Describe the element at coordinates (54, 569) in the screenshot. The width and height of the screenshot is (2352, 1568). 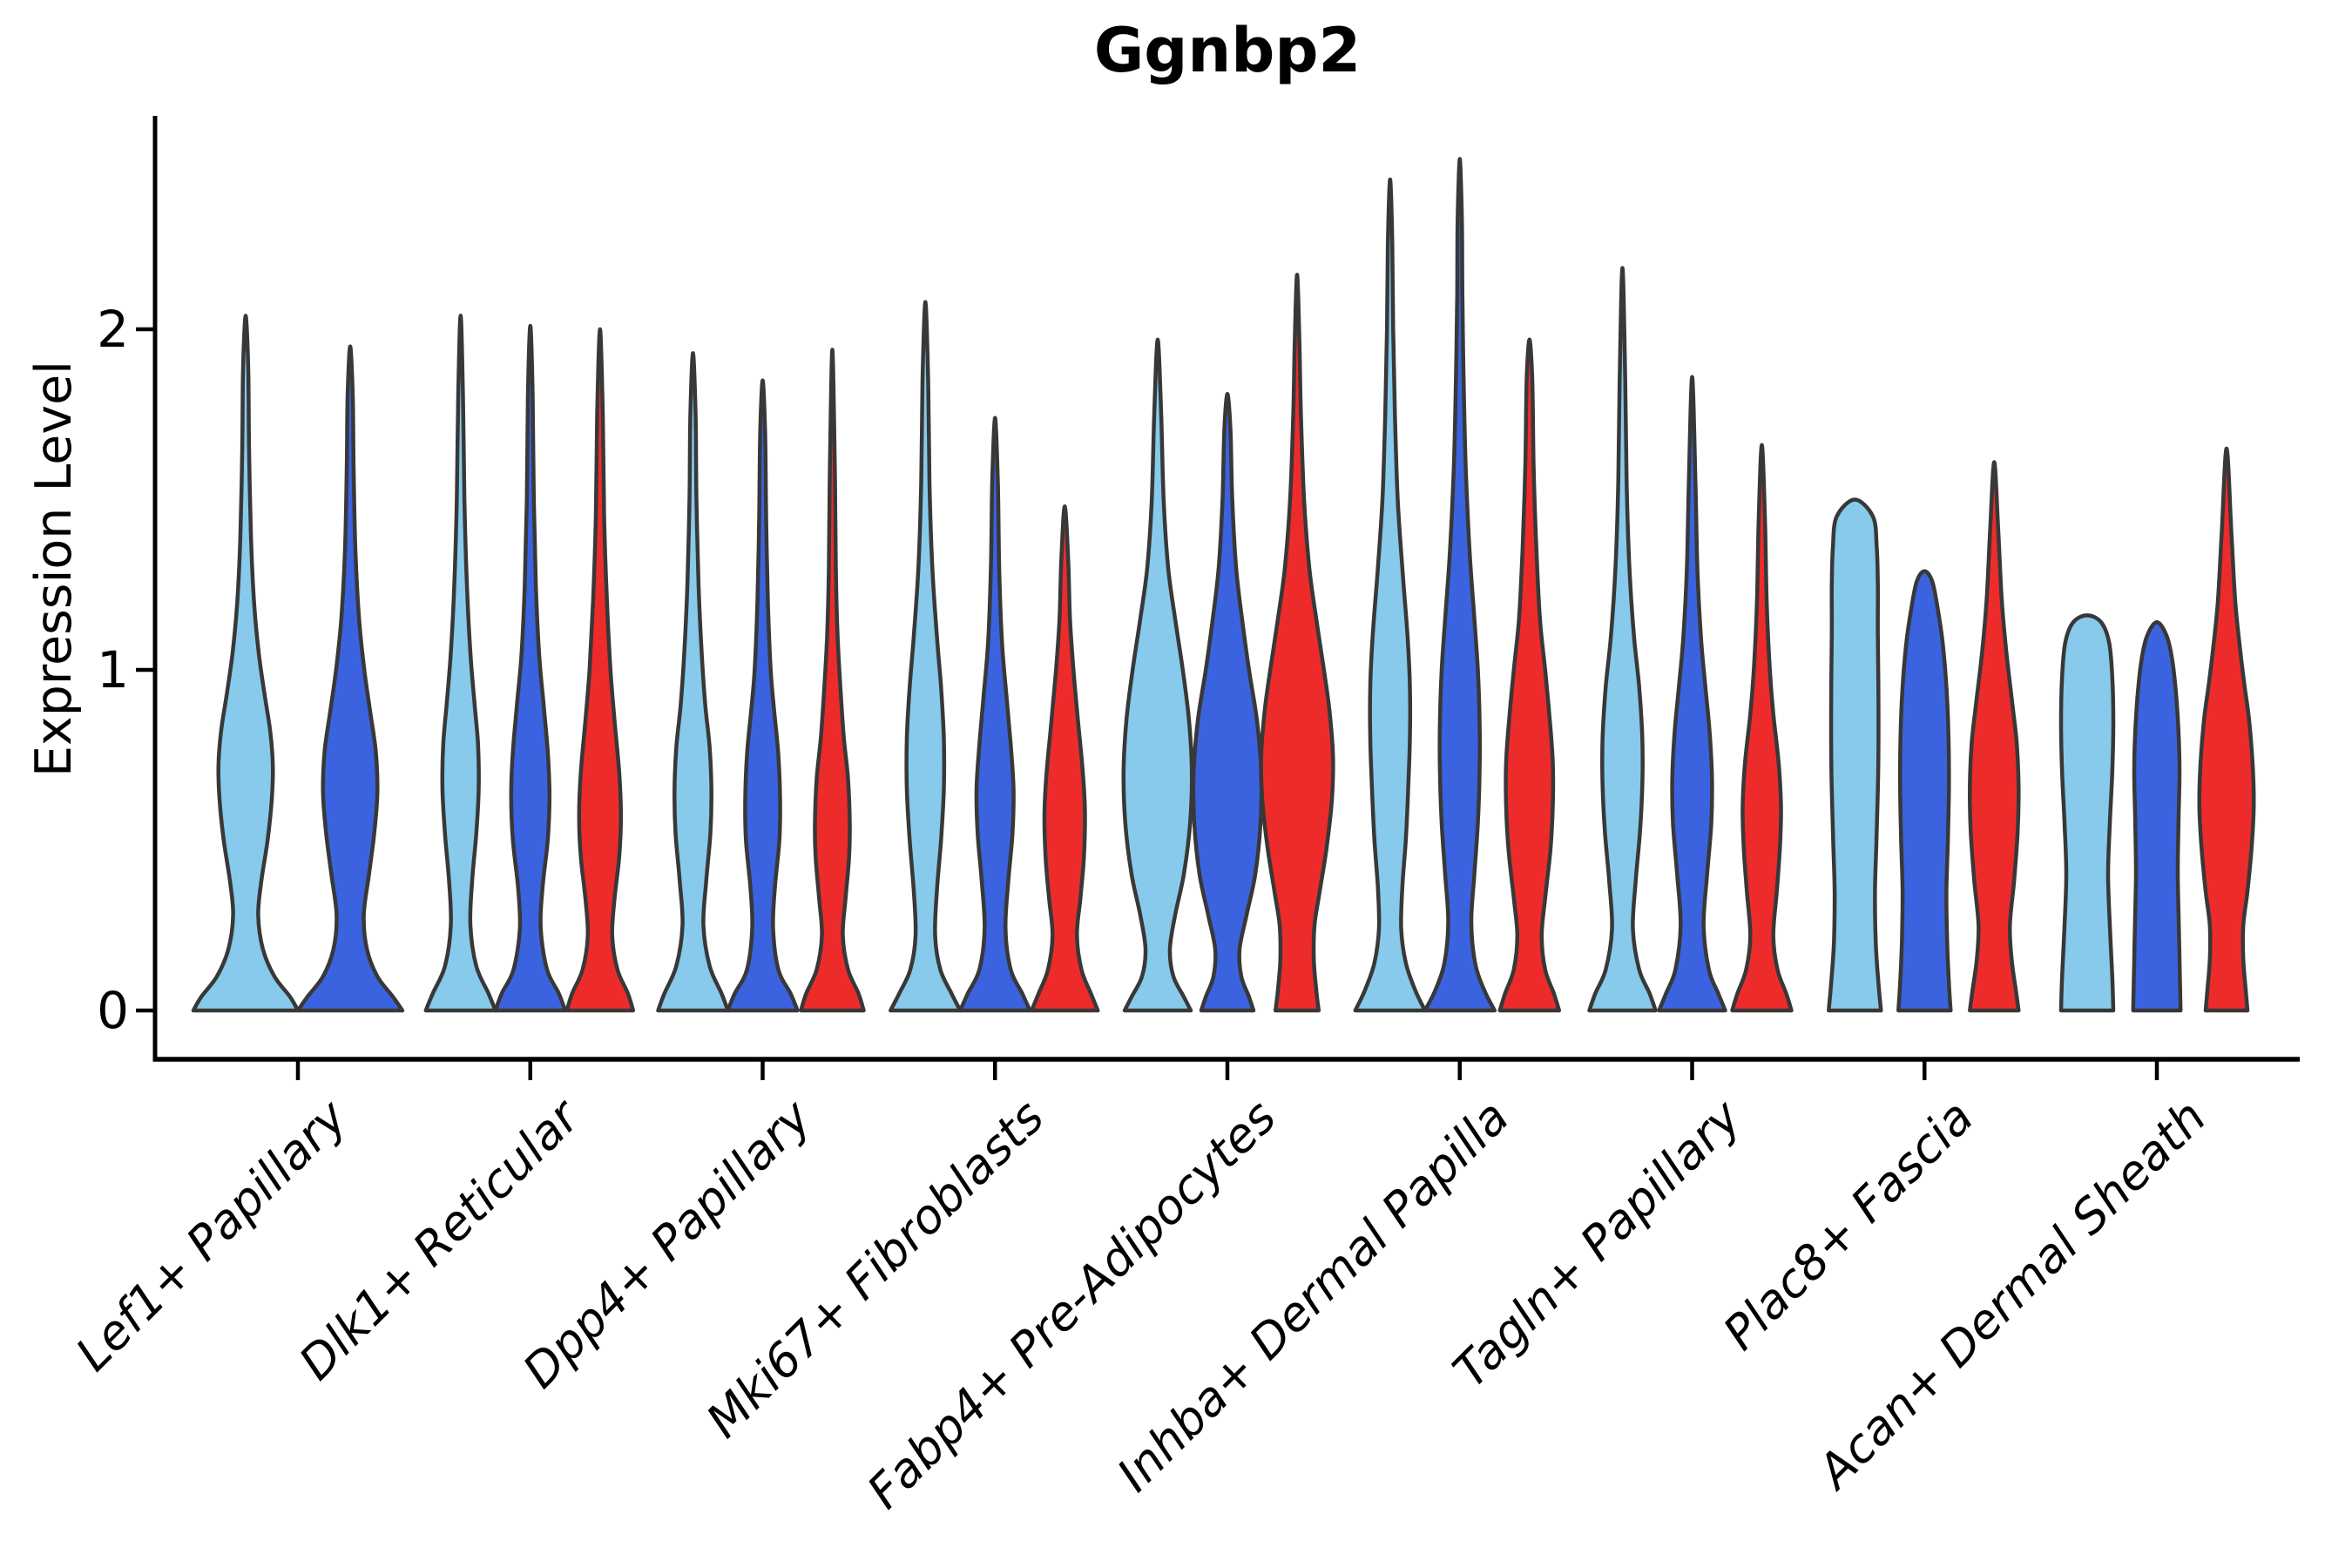
I see `y-axis-label: Expression Level` at that location.